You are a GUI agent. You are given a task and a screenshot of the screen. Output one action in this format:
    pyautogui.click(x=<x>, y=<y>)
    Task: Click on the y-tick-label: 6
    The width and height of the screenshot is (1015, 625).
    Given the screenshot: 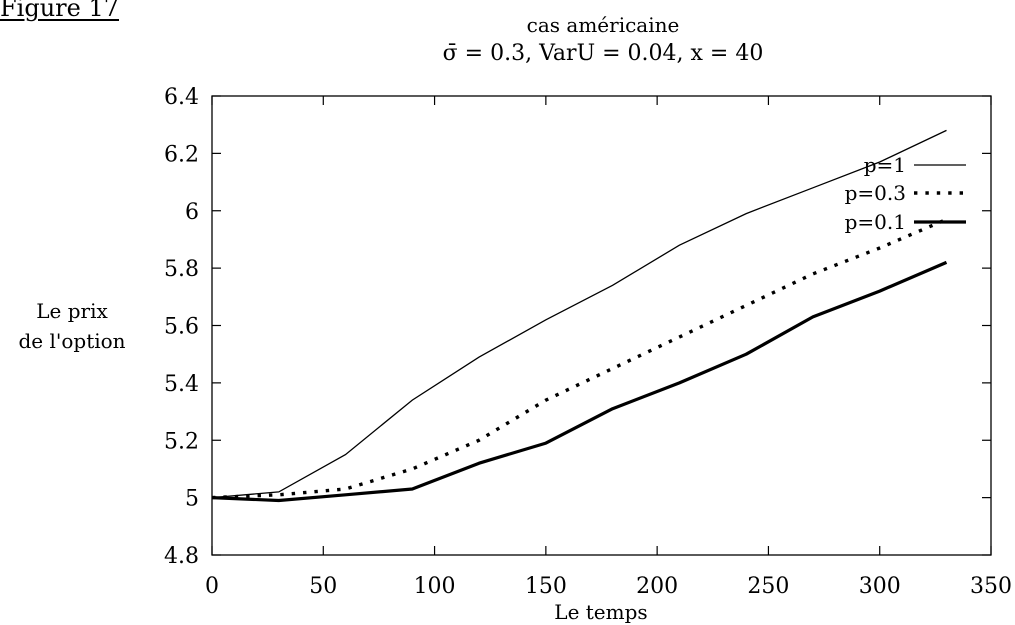 What is the action you would take?
    pyautogui.click(x=192, y=212)
    